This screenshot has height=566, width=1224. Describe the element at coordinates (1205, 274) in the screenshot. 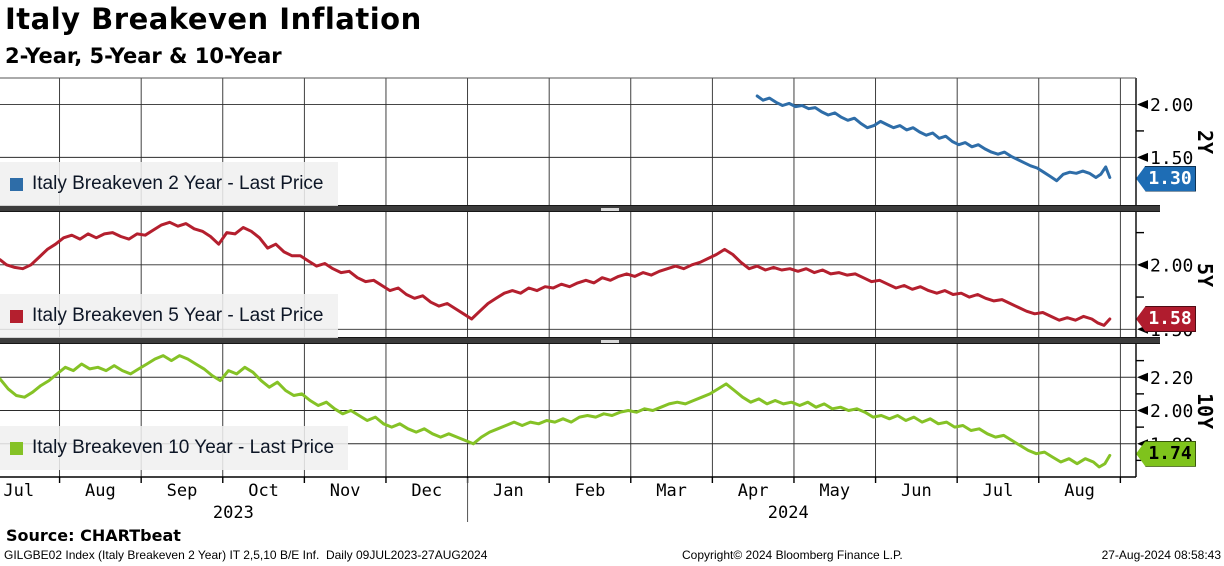

I see `axis-label-5y: 5Y` at that location.